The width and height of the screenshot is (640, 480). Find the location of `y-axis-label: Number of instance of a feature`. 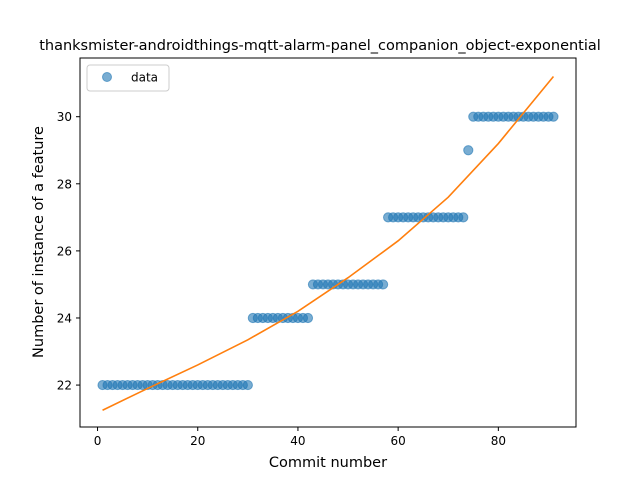

y-axis-label: Number of instance of a feature is located at coordinates (39, 242).